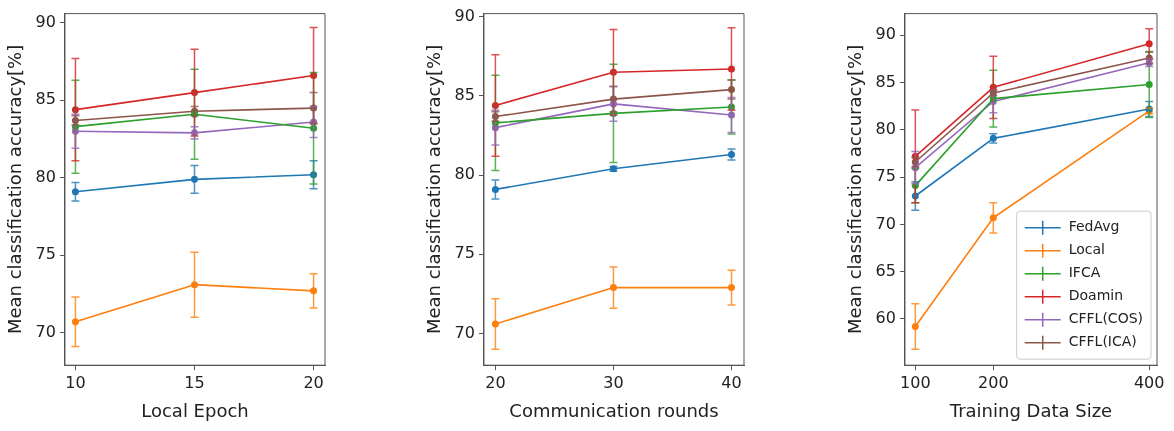  Describe the element at coordinates (195, 410) in the screenshot. I see `x-axis-title: Local Epoch` at that location.